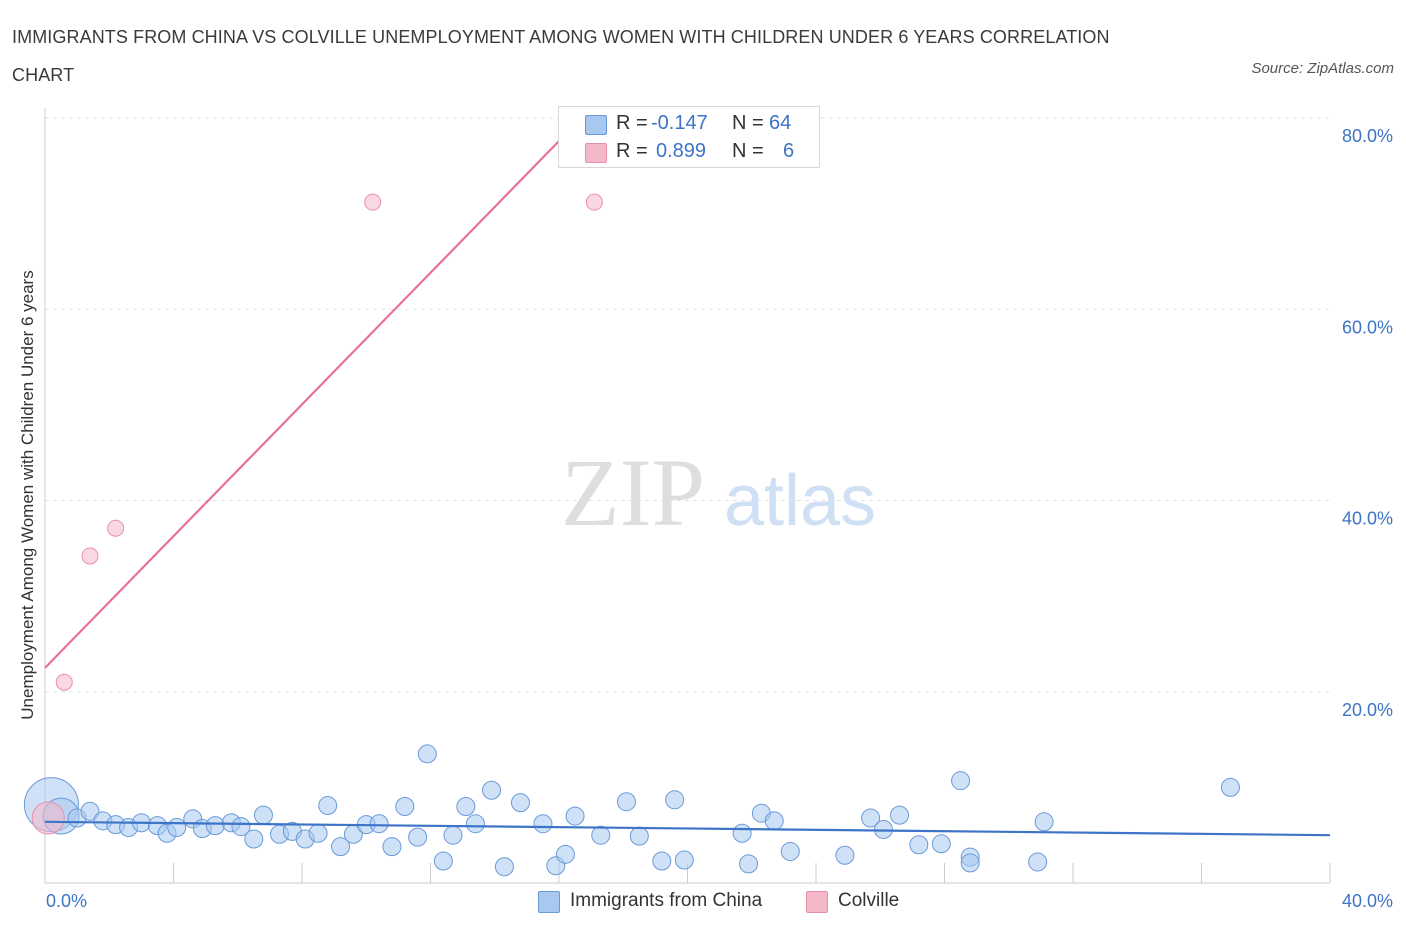 The height and width of the screenshot is (930, 1406). Describe the element at coordinates (681, 151) in the screenshot. I see `legend-r-value: 0.899` at that location.